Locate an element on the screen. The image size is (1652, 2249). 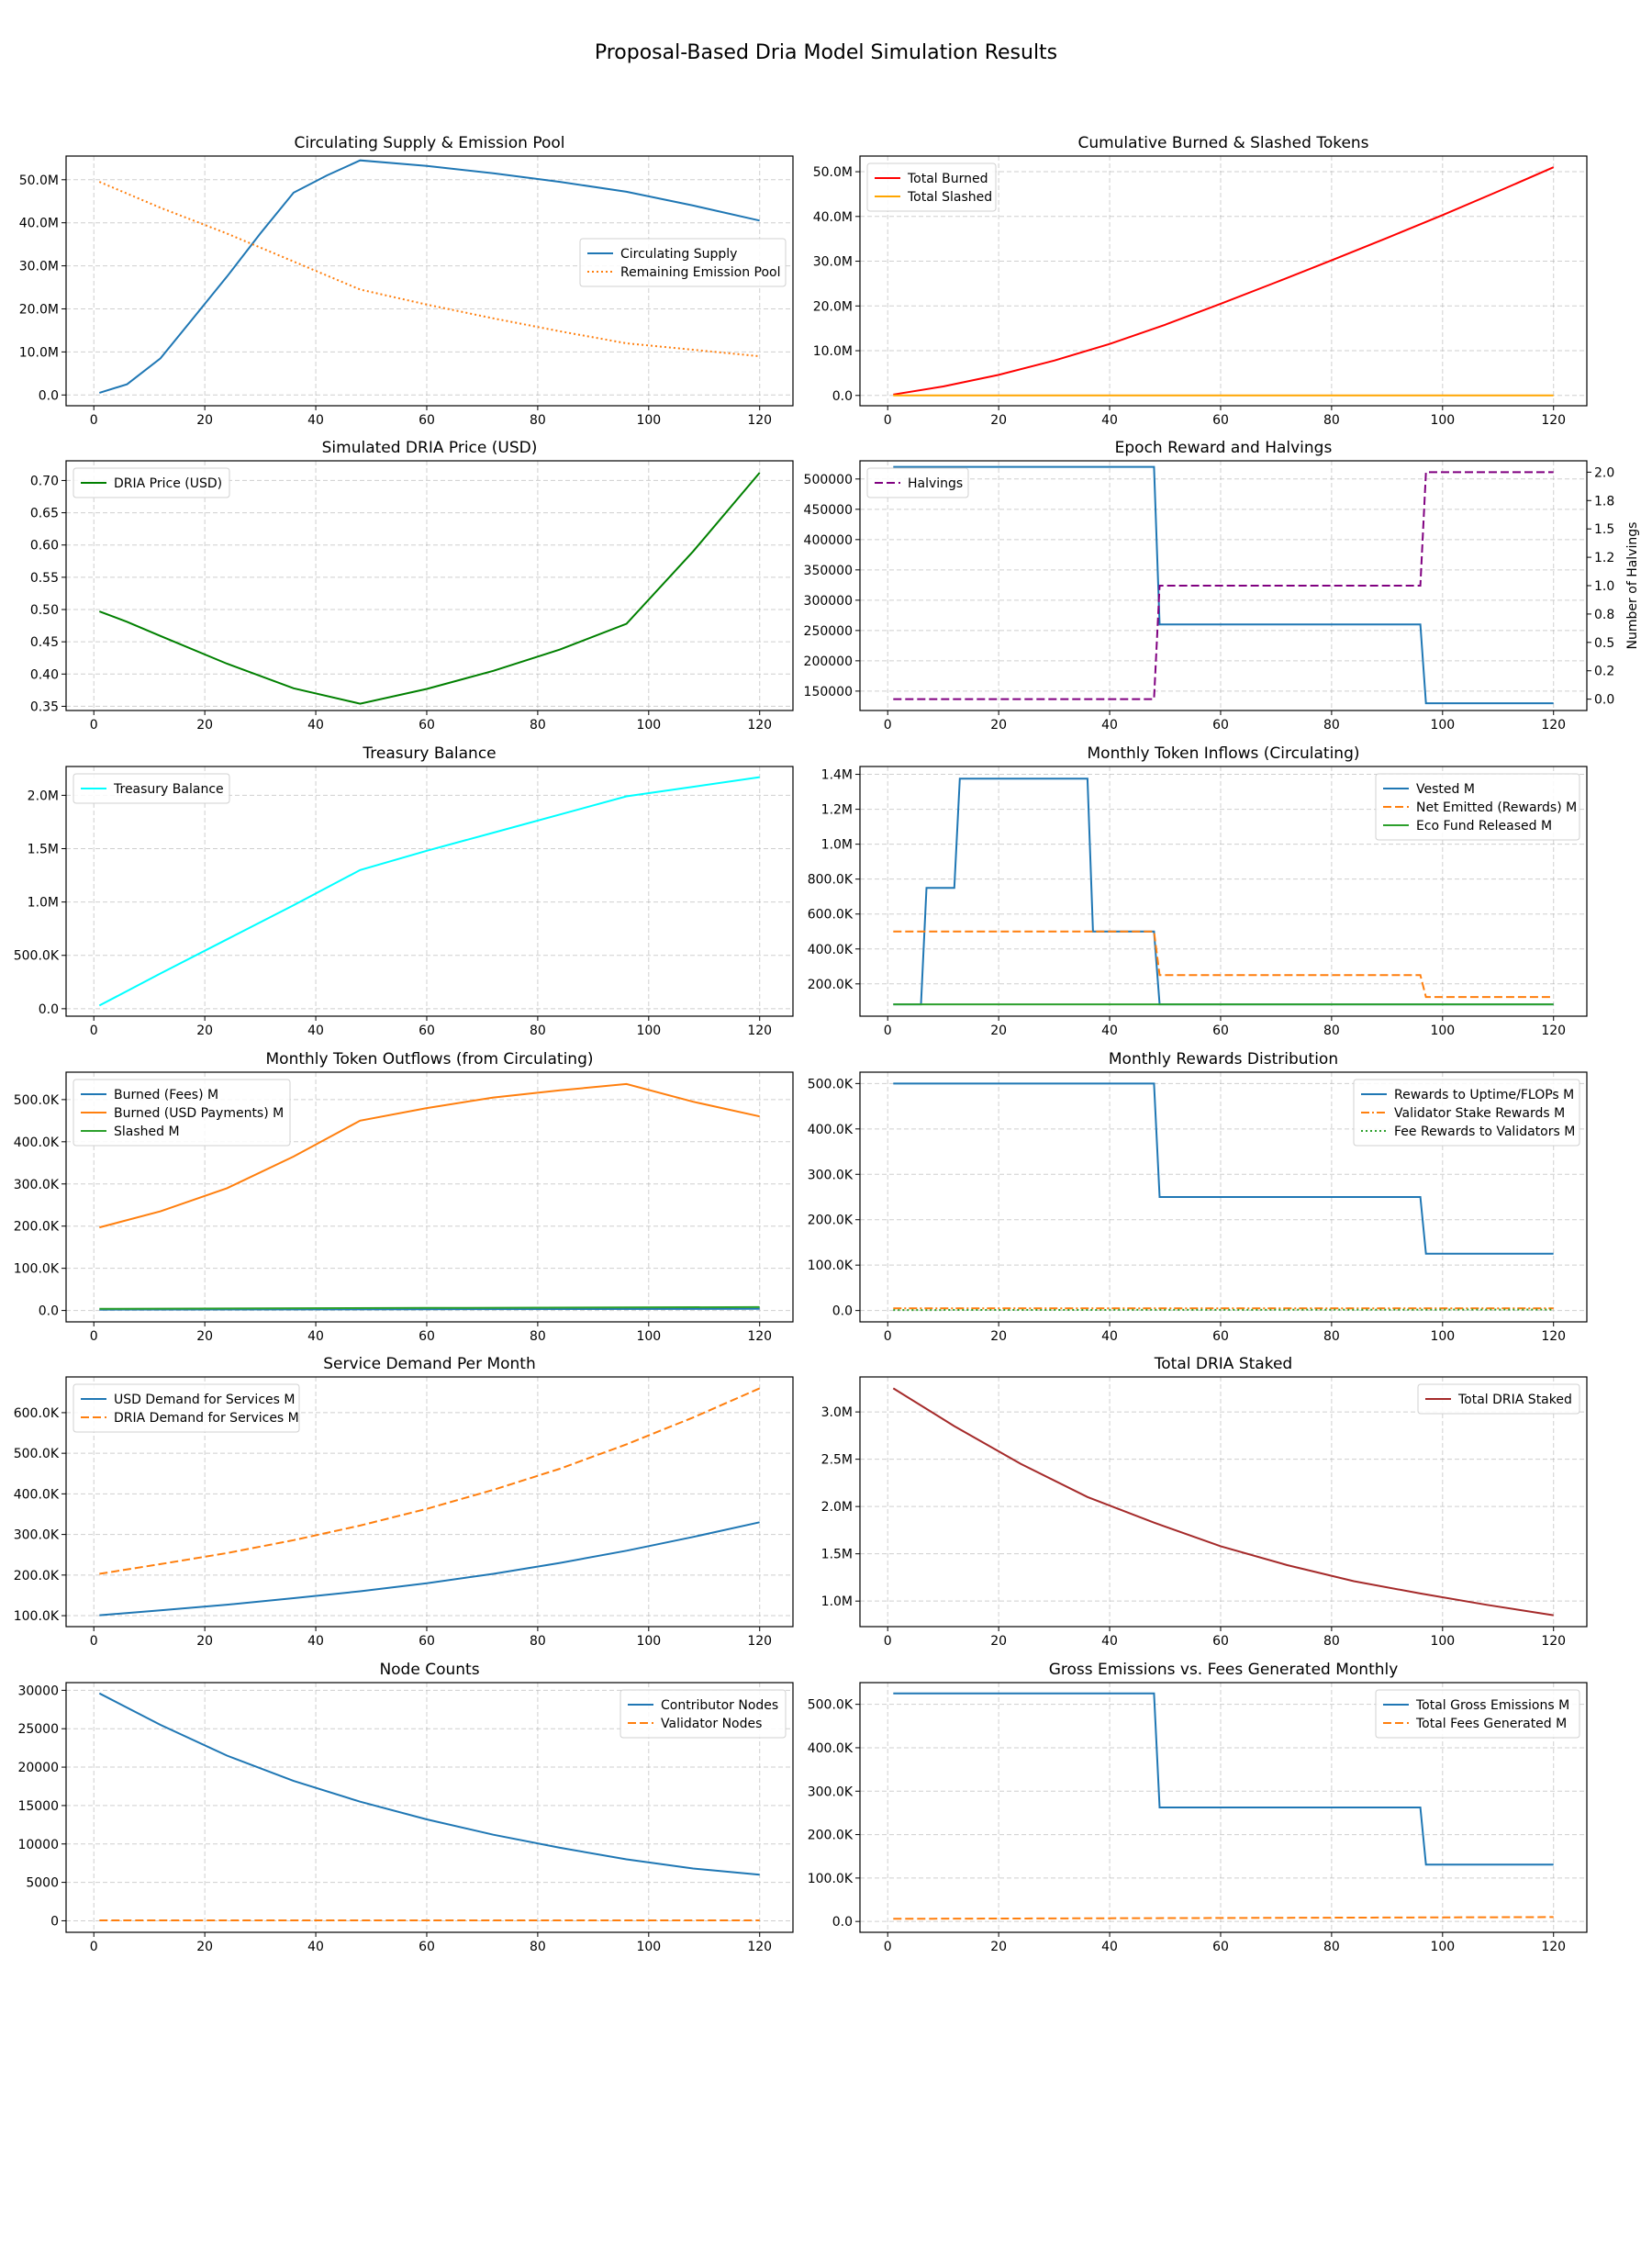
y-tick-label: 100.0K is located at coordinates (37, 1616).